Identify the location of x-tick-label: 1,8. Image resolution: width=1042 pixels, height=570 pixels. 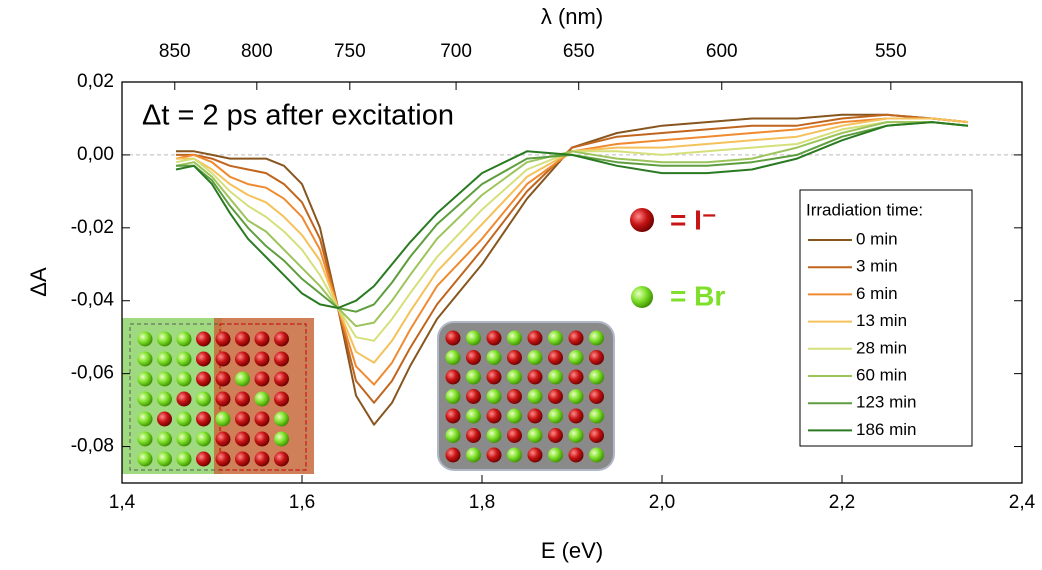
(482, 502).